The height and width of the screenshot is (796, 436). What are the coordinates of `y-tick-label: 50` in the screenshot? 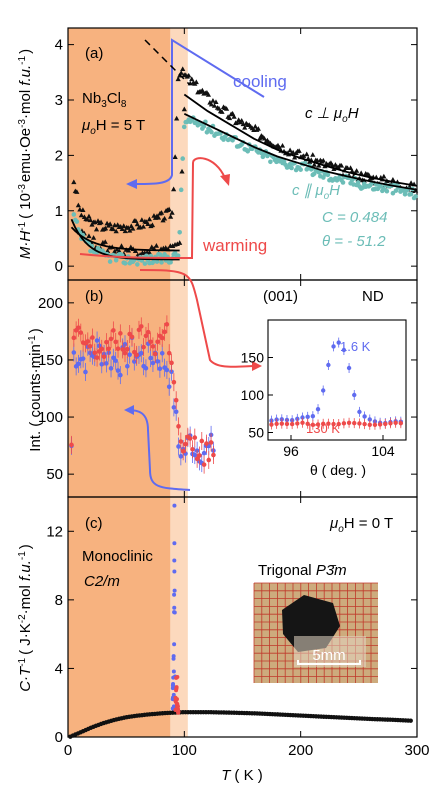 It's located at (54, 474).